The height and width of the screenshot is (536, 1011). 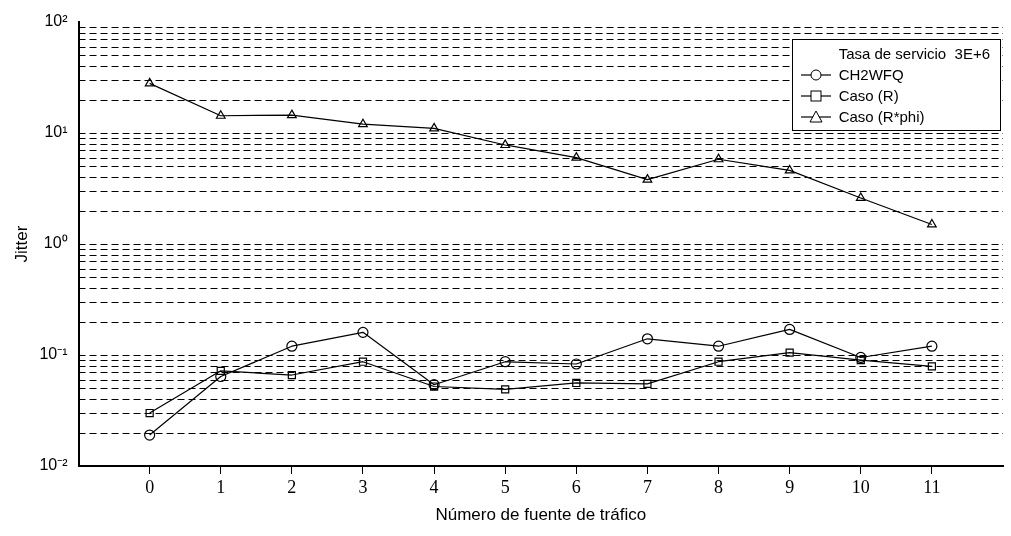 I want to click on y-tick-label: 10², so click(x=56, y=21).